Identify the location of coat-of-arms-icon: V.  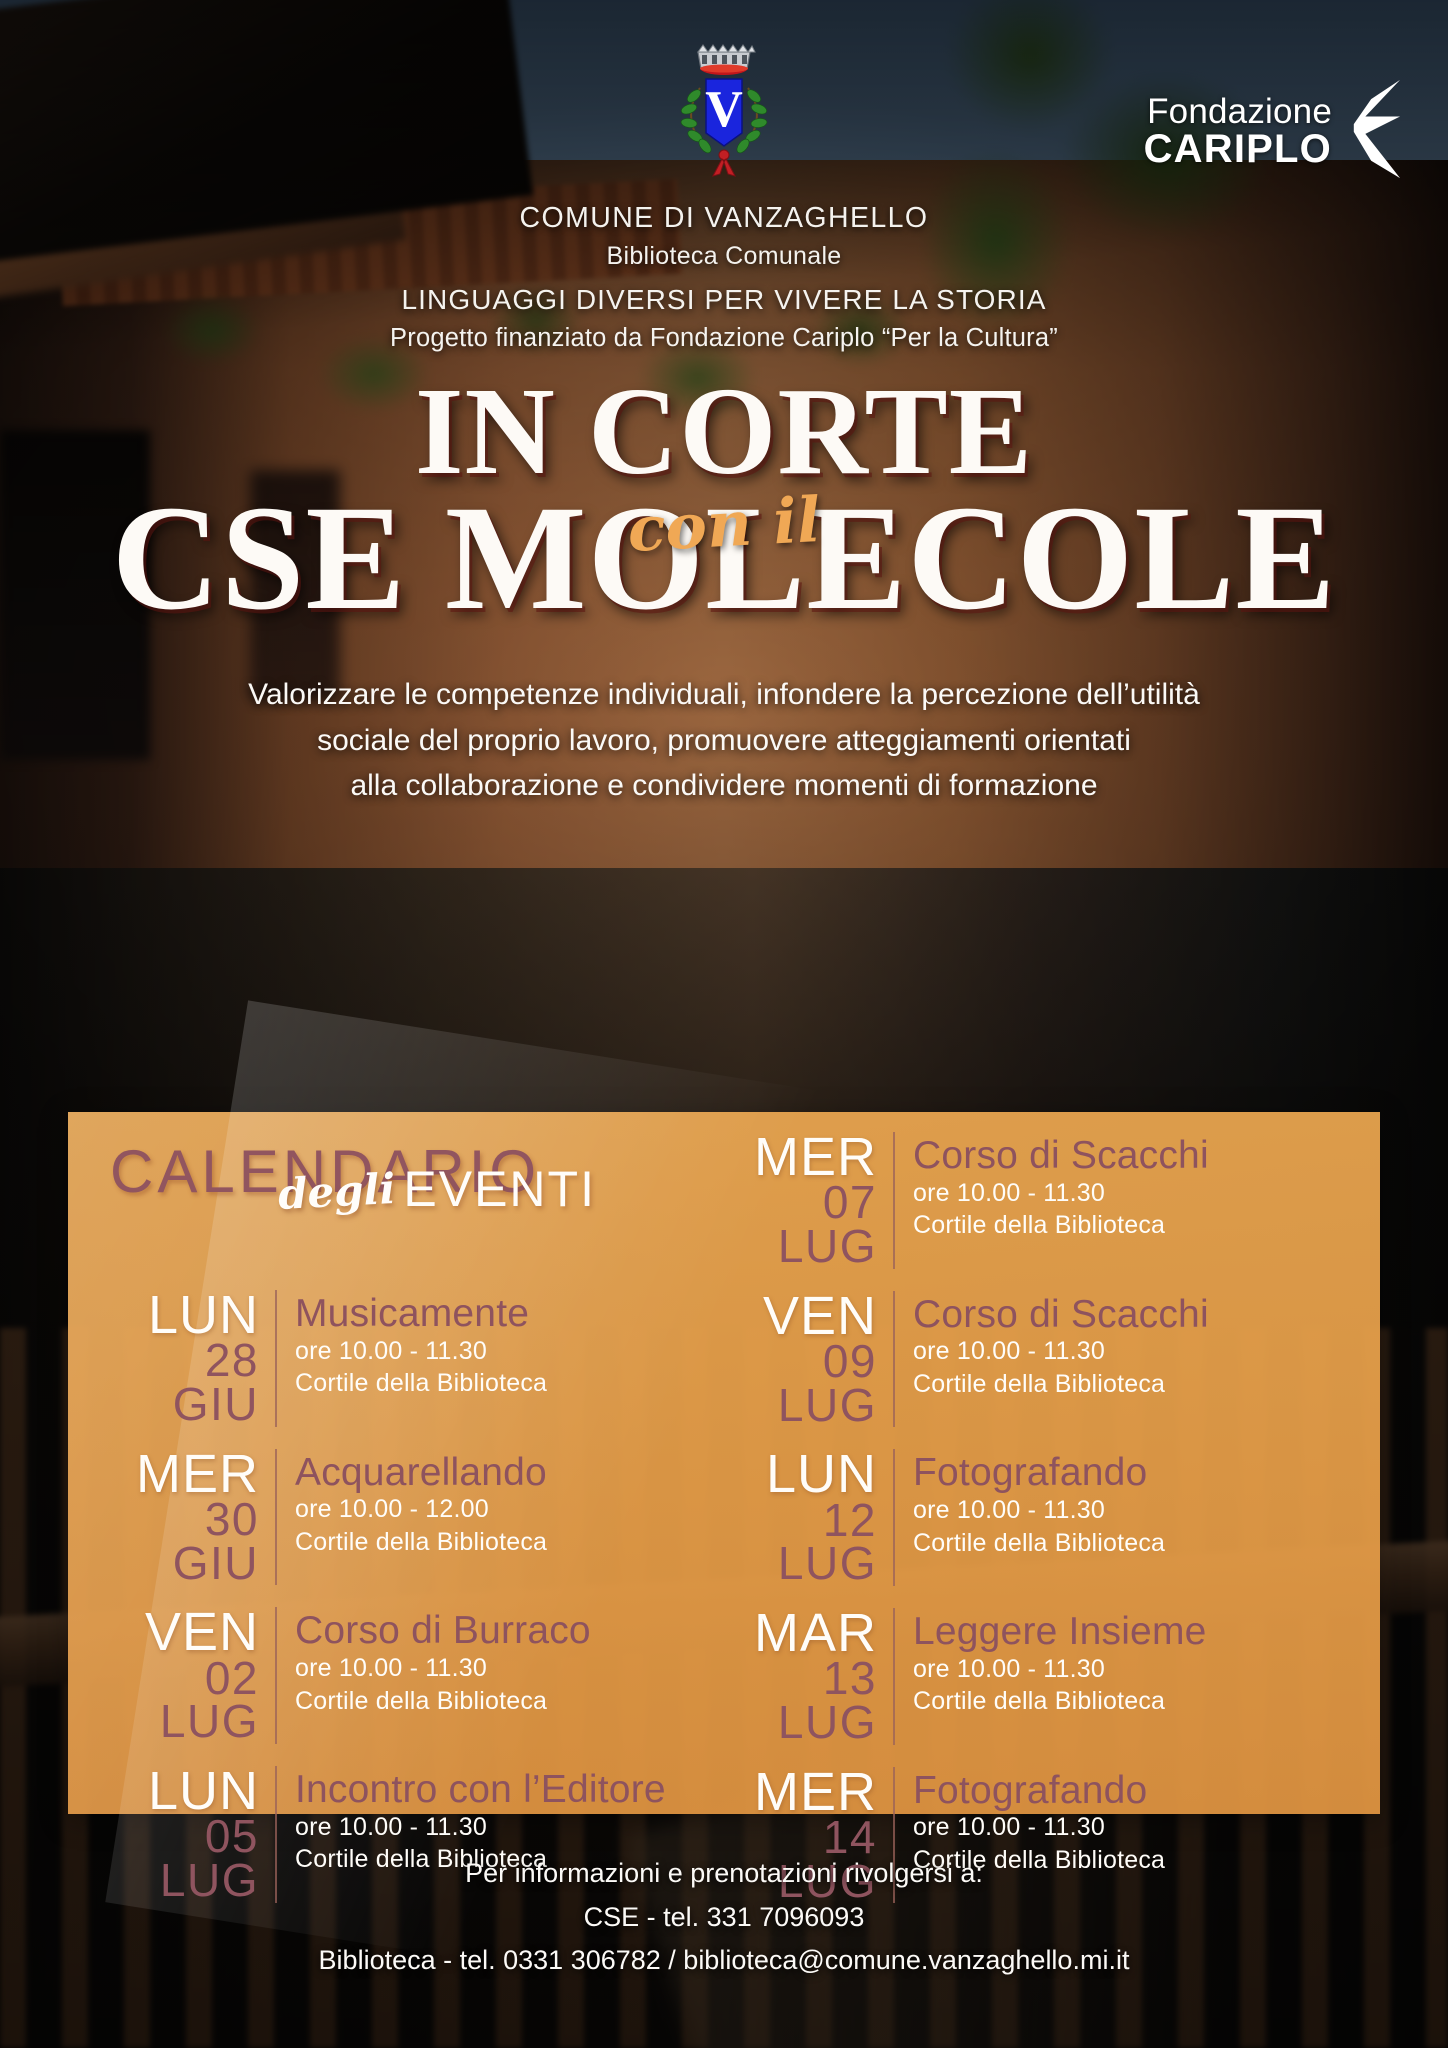
(724, 118).